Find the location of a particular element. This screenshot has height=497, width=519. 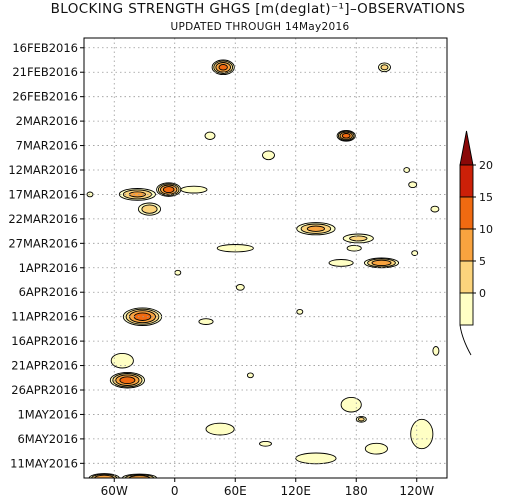

y-tick-label: 12MAR2016 is located at coordinates (43, 170).